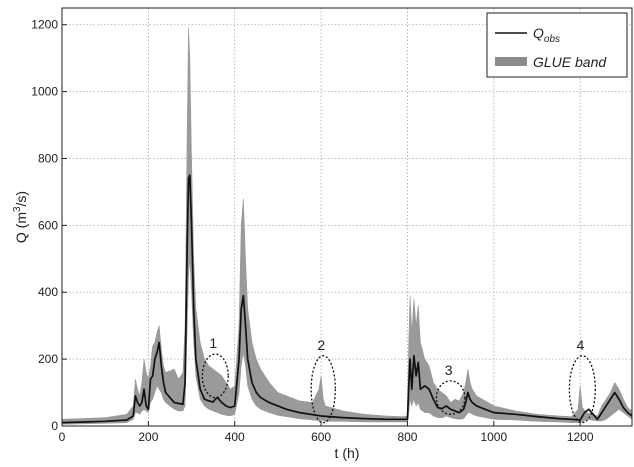  I want to click on annotation-layer: 1 2 3 4, so click(398, 379).